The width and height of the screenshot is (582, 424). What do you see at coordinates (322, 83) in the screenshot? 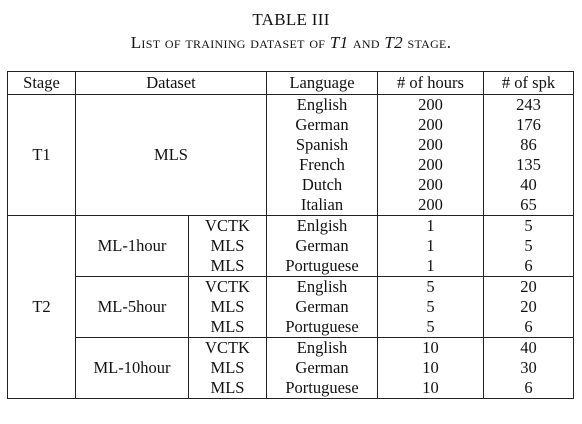
I see `header-language: Language` at bounding box center [322, 83].